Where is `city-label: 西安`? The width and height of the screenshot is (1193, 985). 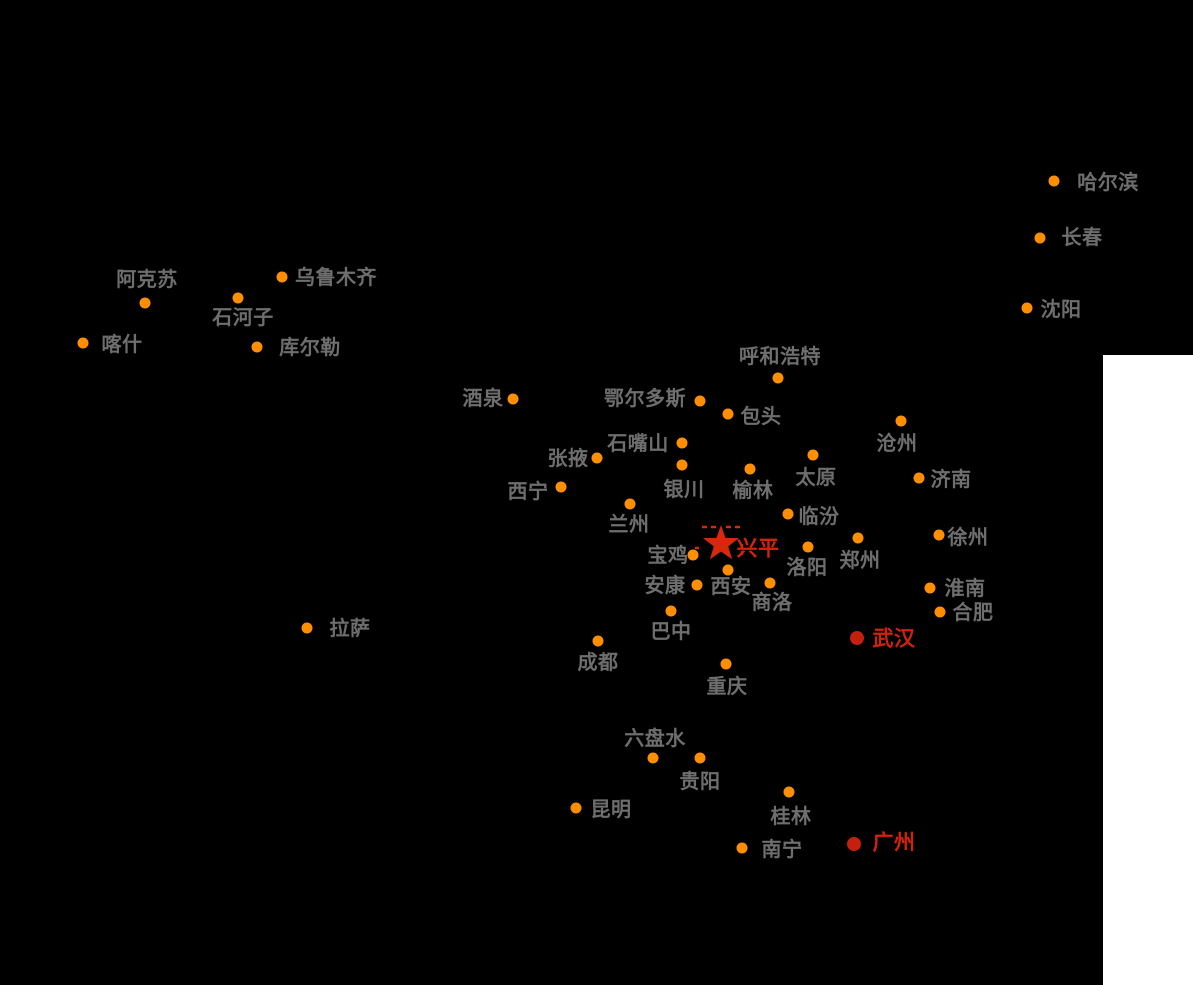 city-label: 西安 is located at coordinates (731, 586).